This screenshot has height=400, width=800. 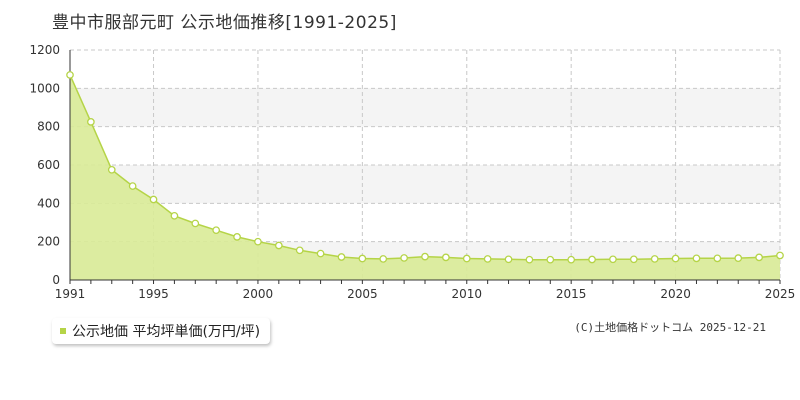 I want to click on legend-swatch, so click(x=63, y=331).